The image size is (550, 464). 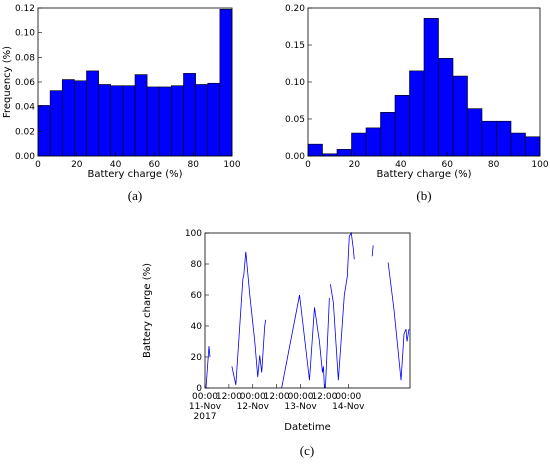 I want to click on tick-label-line: 11-Nov, so click(x=205, y=407).